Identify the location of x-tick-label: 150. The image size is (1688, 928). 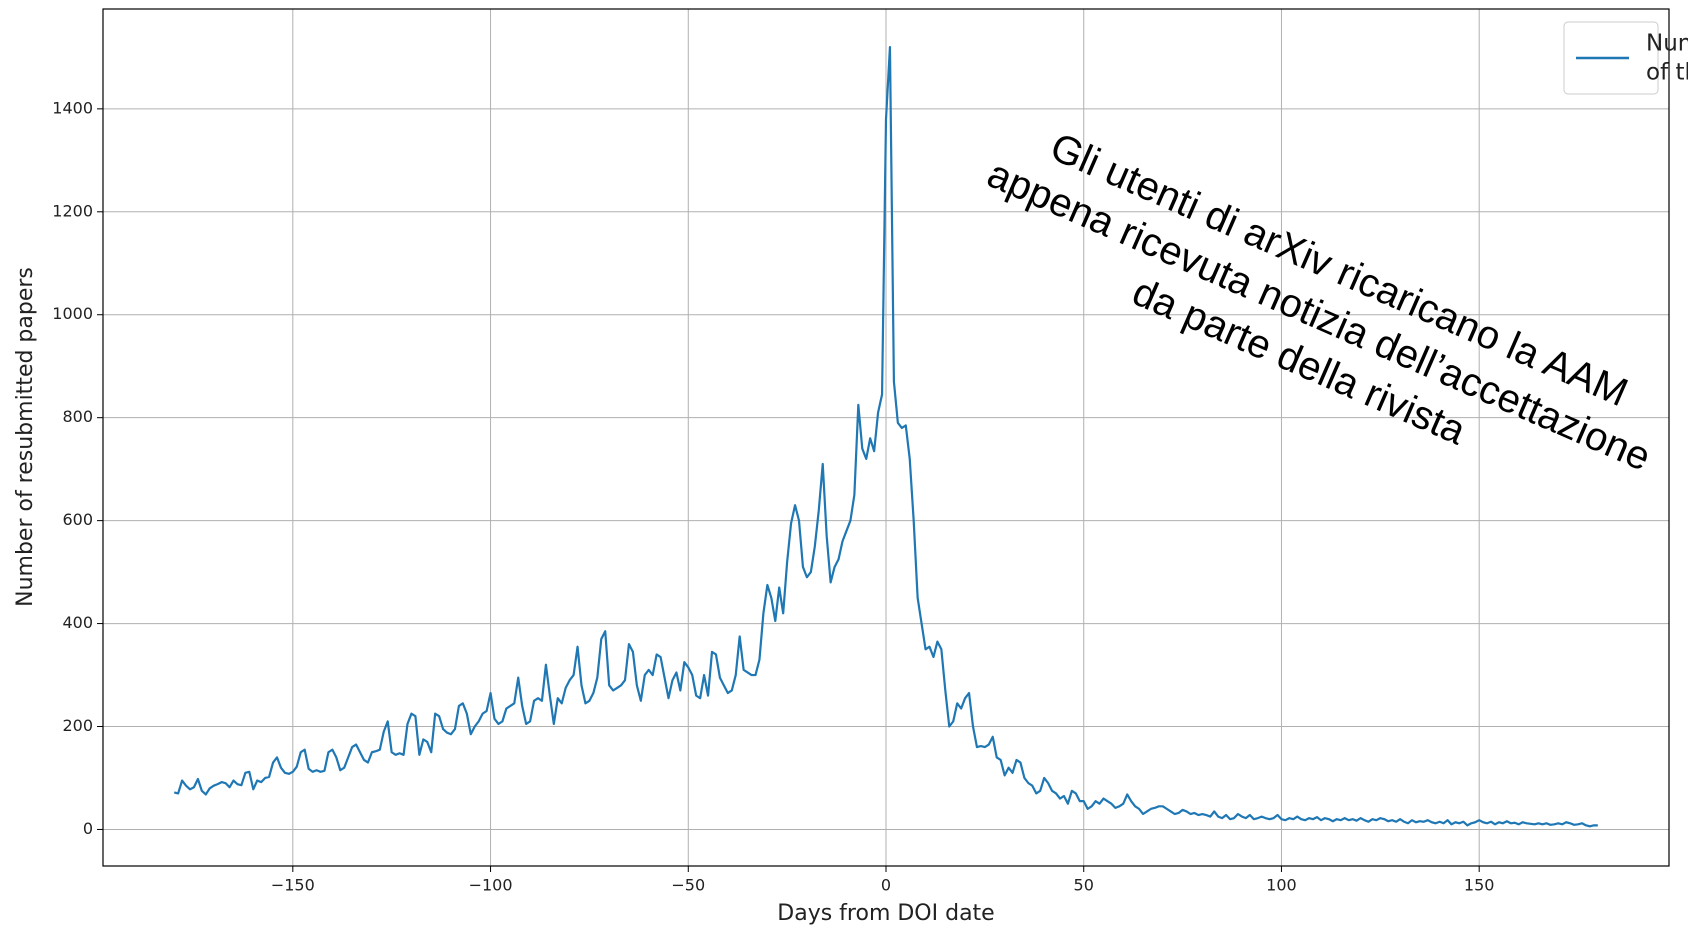
(1479, 885).